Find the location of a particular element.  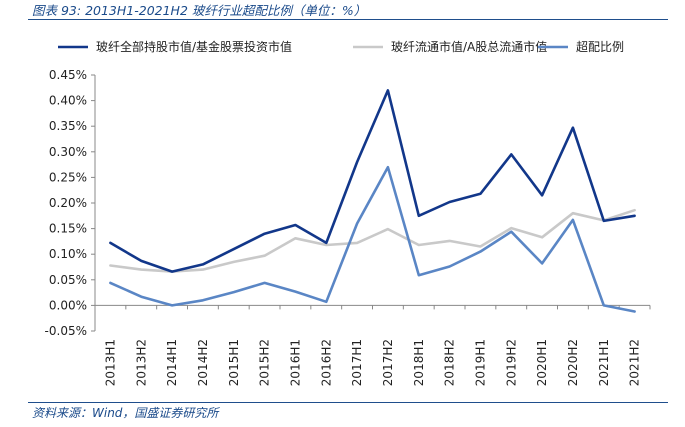

source-note: 资料来源：Wind，国盛证券研究所 is located at coordinates (125, 413).